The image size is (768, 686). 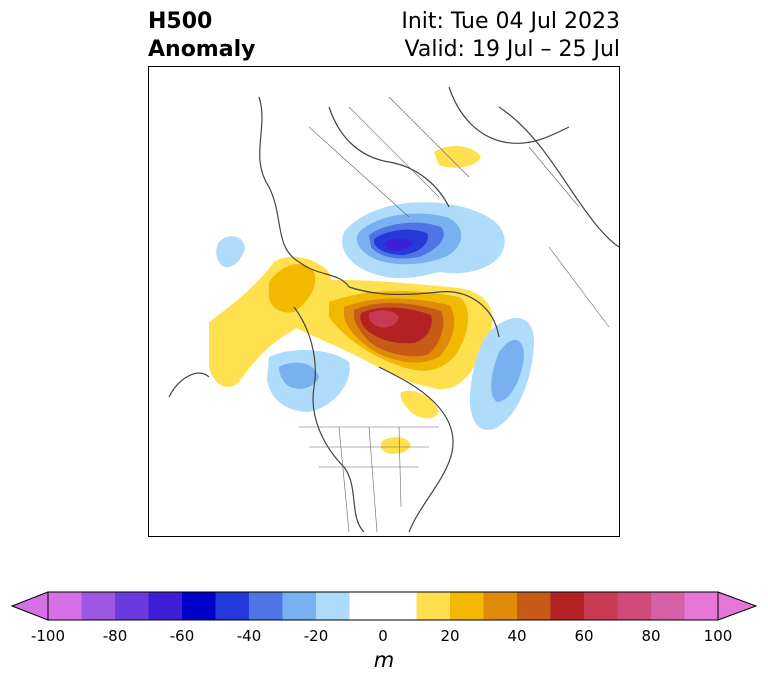 What do you see at coordinates (419, 404) in the screenshot?
I see `positive-anomaly-quebec` at bounding box center [419, 404].